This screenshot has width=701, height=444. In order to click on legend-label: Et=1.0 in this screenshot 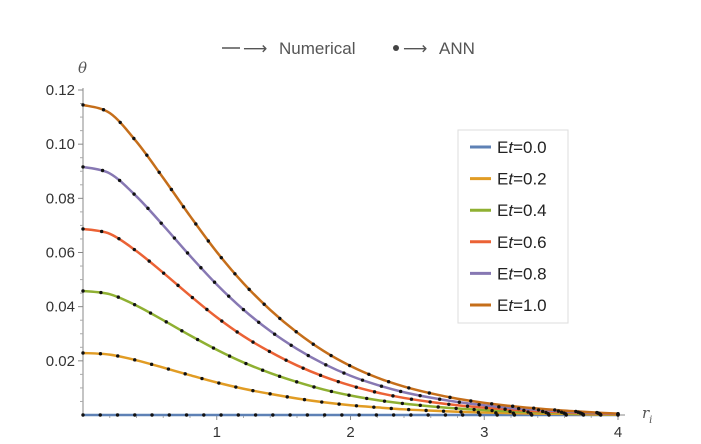, I will do `click(522, 305)`.